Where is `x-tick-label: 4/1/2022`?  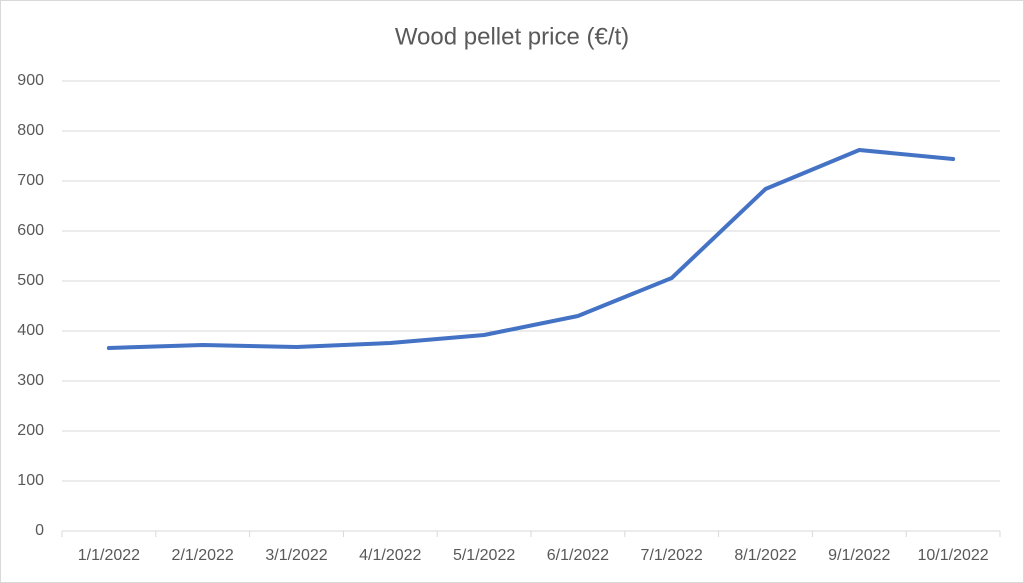
x-tick-label: 4/1/2022 is located at coordinates (390, 555).